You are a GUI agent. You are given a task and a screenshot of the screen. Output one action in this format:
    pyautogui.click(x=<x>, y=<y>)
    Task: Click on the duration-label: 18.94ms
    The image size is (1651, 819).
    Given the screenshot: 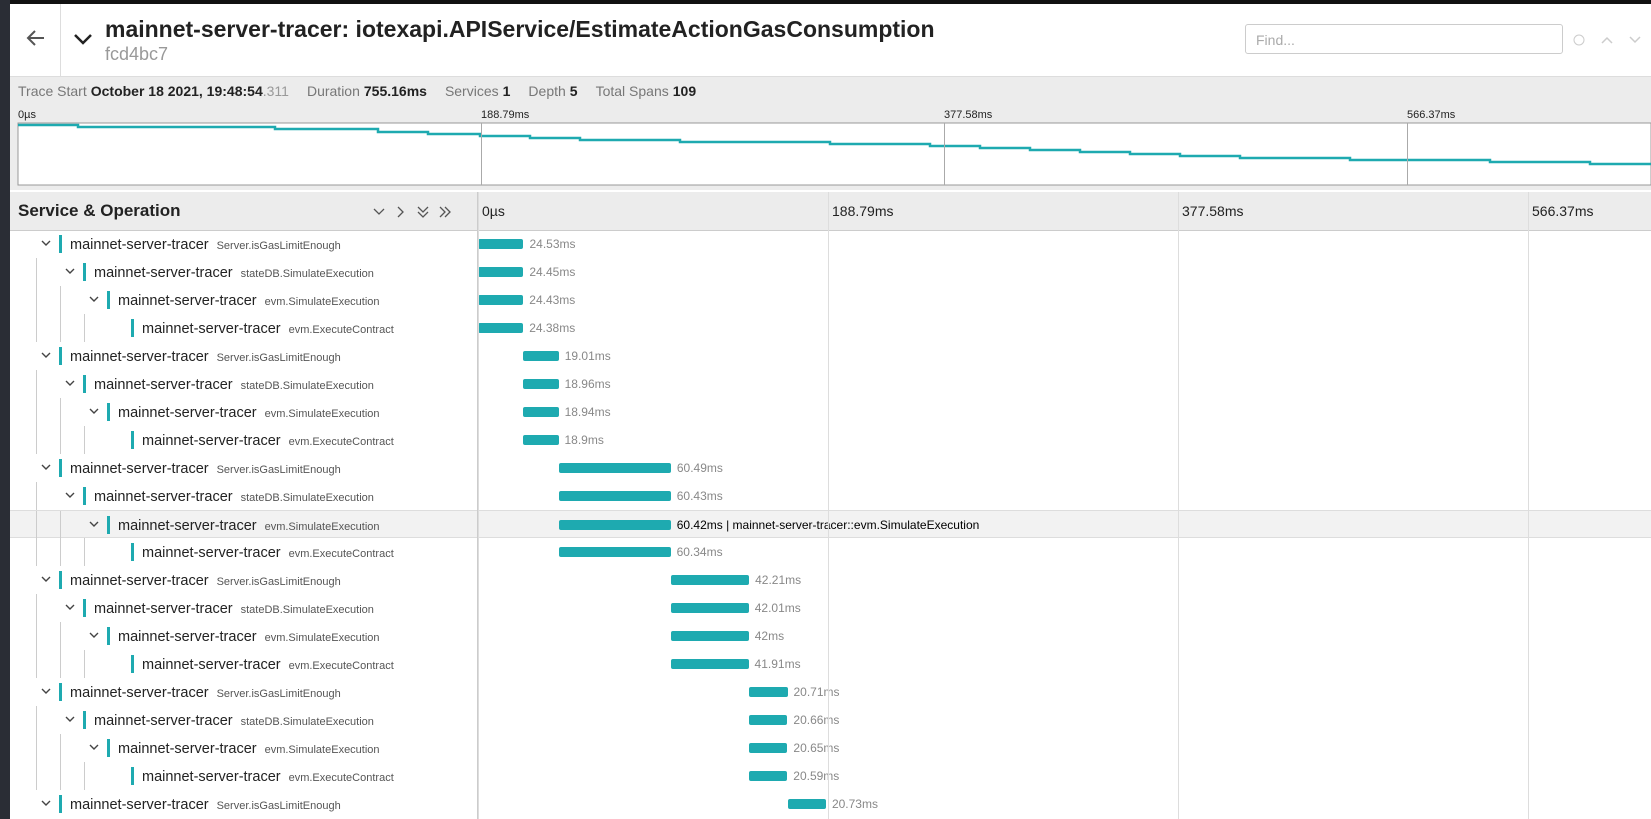 What is the action you would take?
    pyautogui.click(x=587, y=412)
    